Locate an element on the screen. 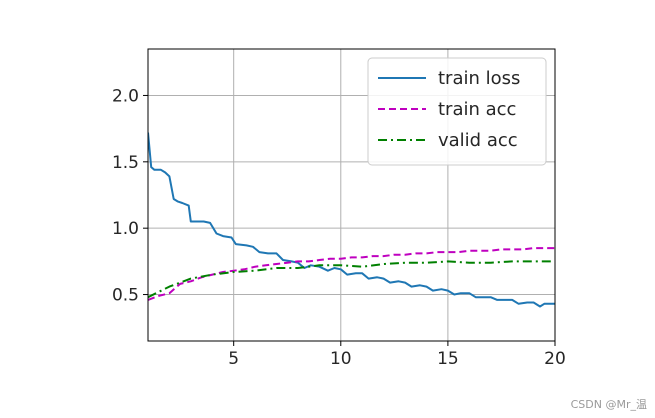 Image resolution: width=655 pixels, height=418 pixels. legend: train loss train acc valid acc is located at coordinates (457, 111).